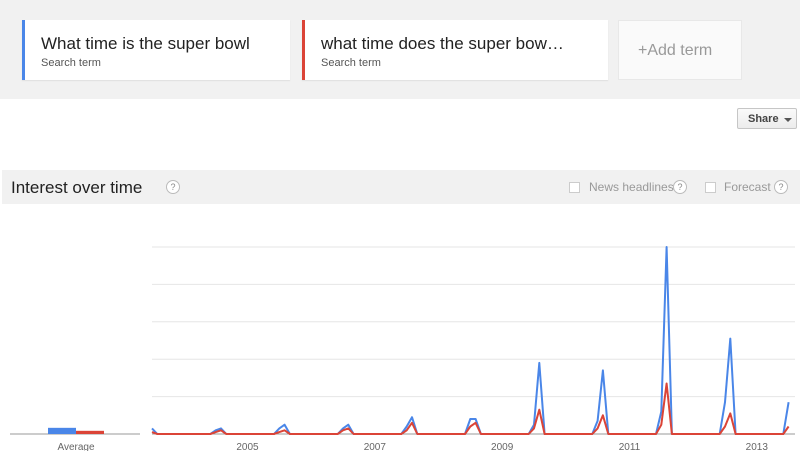 The height and width of the screenshot is (451, 800). What do you see at coordinates (173, 187) in the screenshot?
I see `help-icon: ?` at bounding box center [173, 187].